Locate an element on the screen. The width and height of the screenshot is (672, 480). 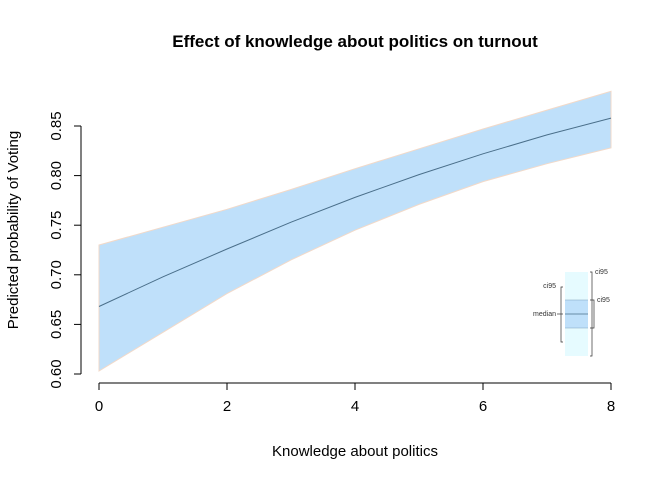
x-tick-label: 4 is located at coordinates (355, 406).